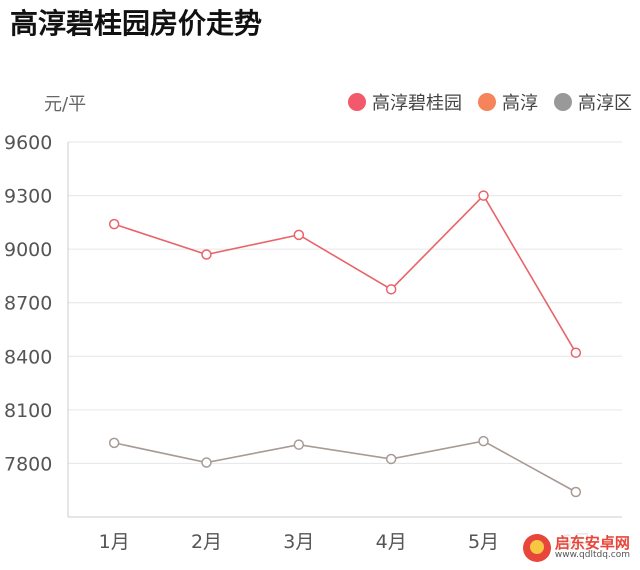 This screenshot has height=570, width=640. Describe the element at coordinates (65, 104) in the screenshot. I see `y-axis-unit-label: 元/平` at that location.